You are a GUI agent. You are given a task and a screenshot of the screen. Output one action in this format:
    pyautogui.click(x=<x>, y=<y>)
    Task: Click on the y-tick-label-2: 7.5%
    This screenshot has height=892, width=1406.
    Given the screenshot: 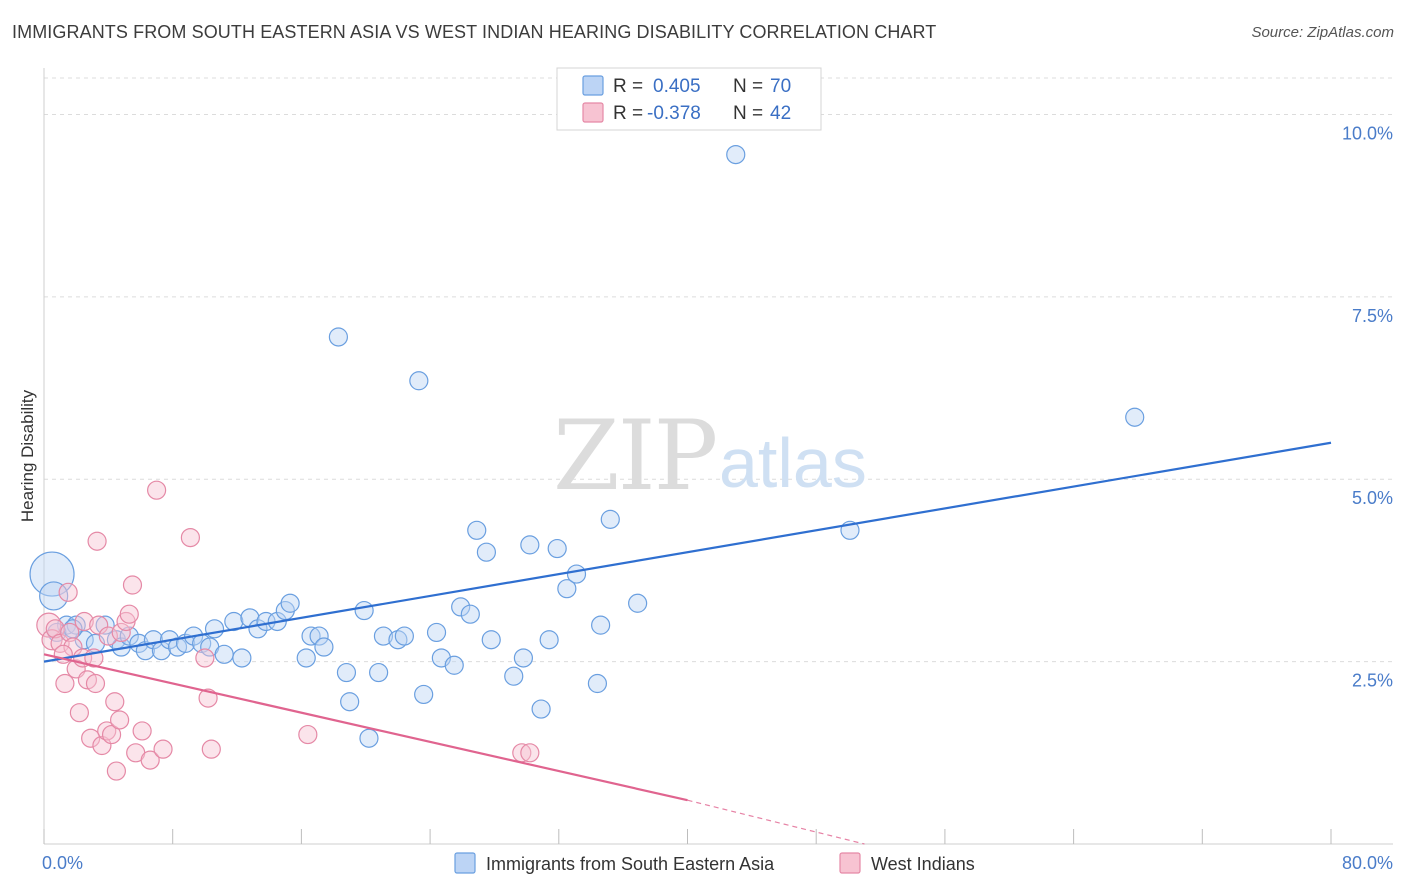 What is the action you would take?
    pyautogui.click(x=1372, y=316)
    